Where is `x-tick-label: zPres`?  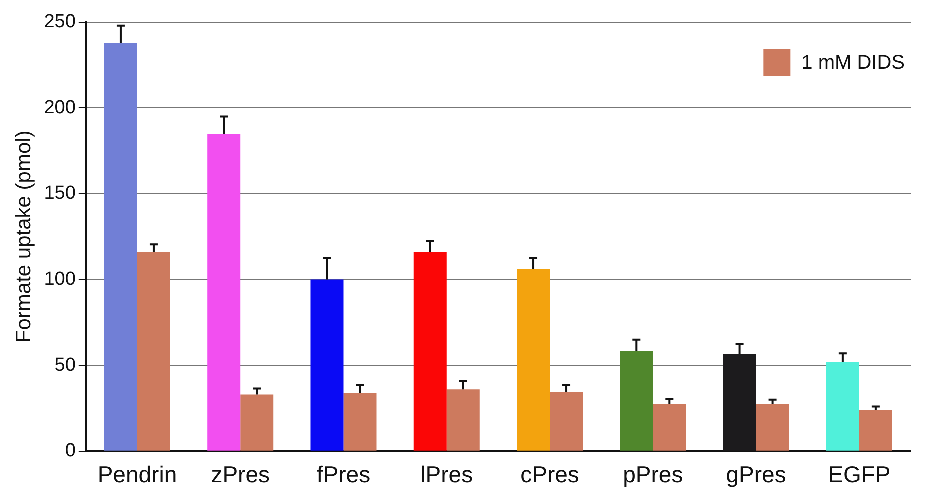
x-tick-label: zPres is located at coordinates (240, 475).